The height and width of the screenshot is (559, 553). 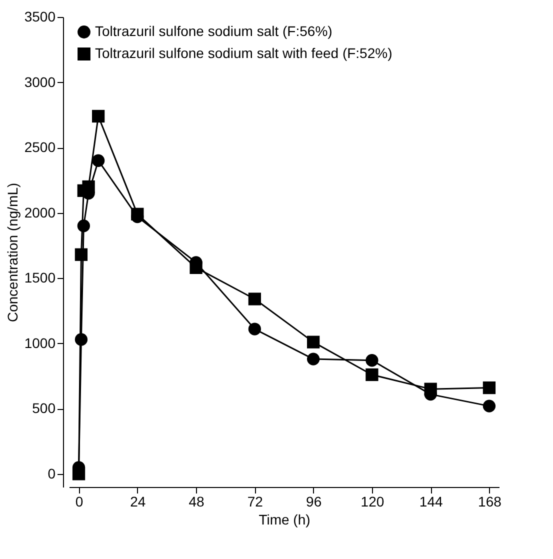 What do you see at coordinates (138, 502) in the screenshot?
I see `x-tick-label: 24` at bounding box center [138, 502].